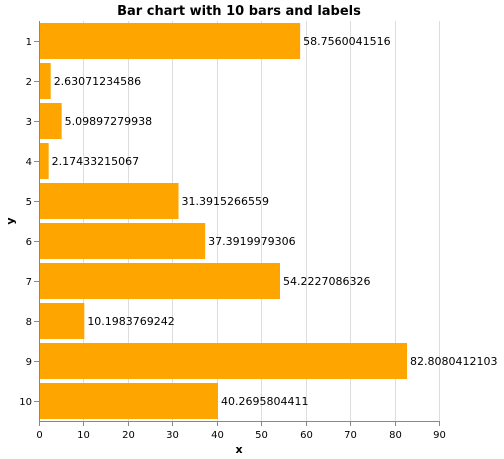 The width and height of the screenshot is (504, 459). Describe the element at coordinates (29, 362) in the screenshot. I see `y-tick-label-9: 9` at that location.